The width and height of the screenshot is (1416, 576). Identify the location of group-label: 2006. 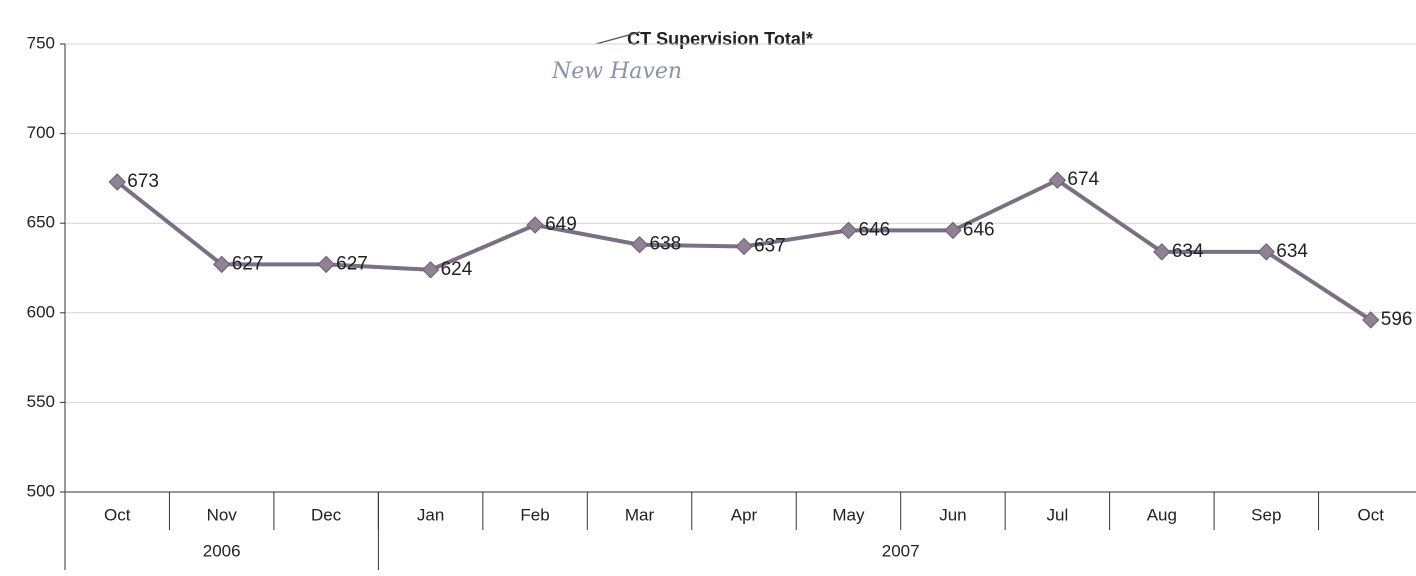
(222, 550).